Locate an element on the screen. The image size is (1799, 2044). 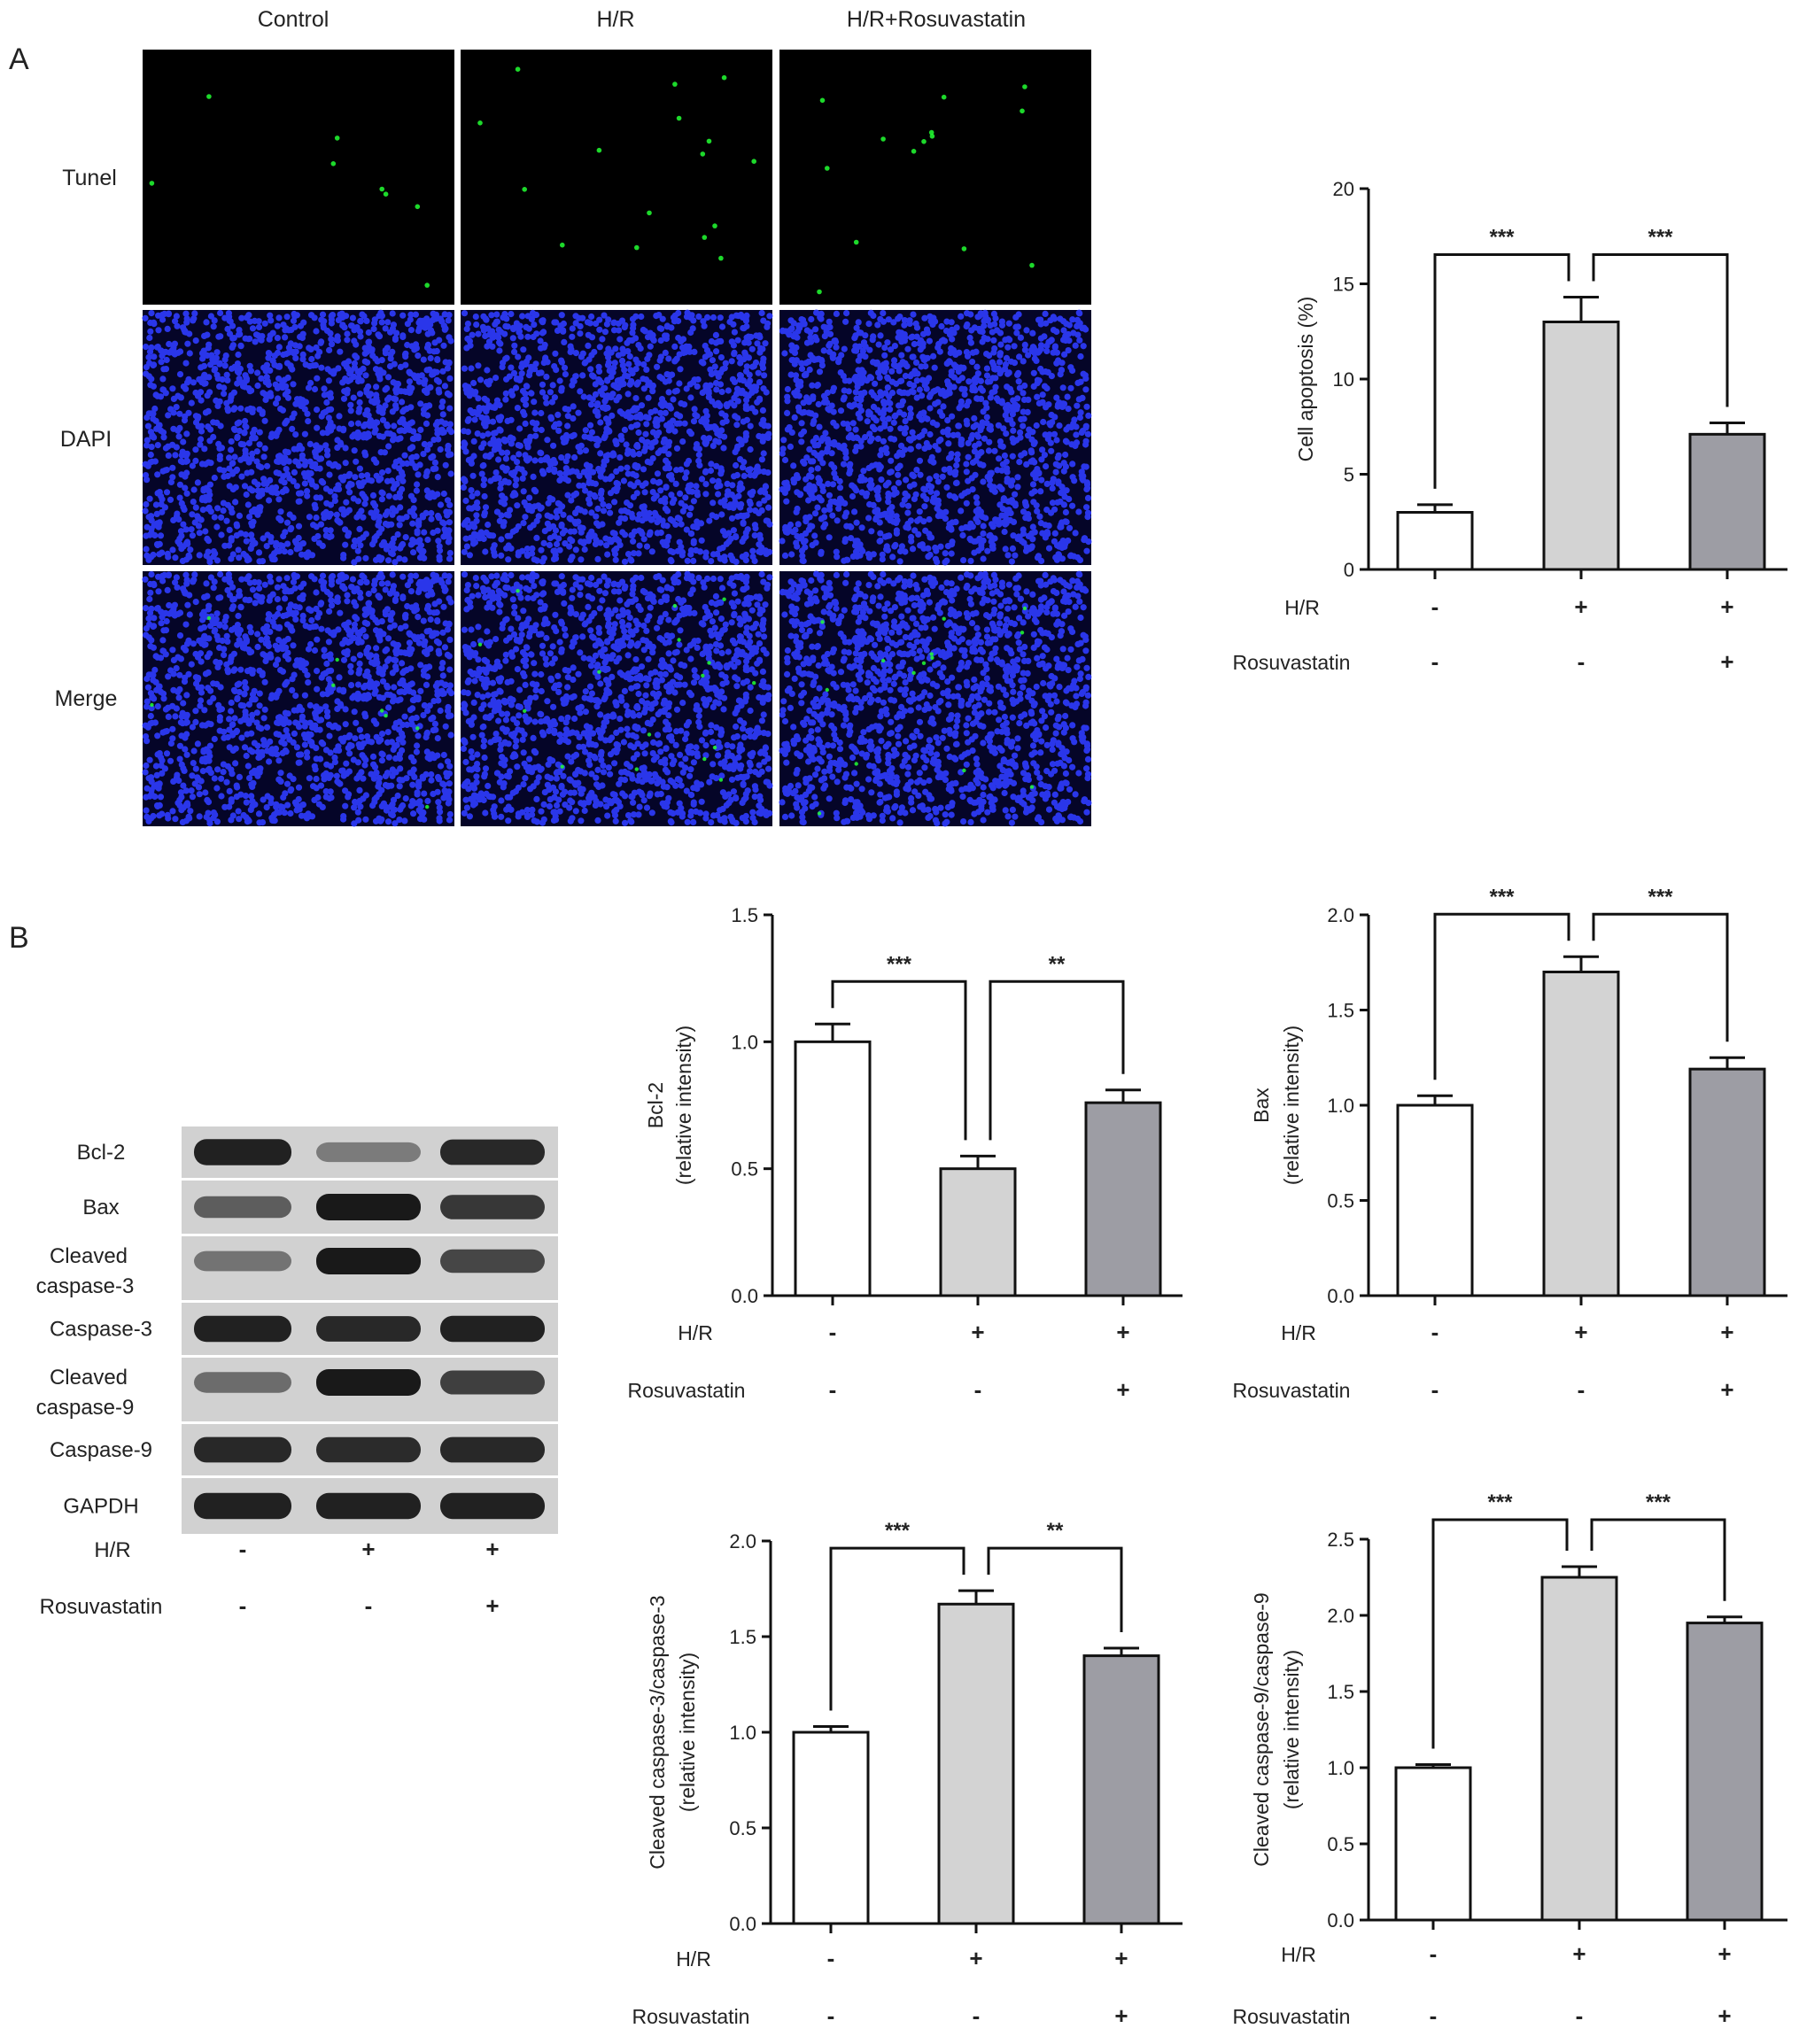
blot-condition-label: Rosuvastatin is located at coordinates (101, 1607).